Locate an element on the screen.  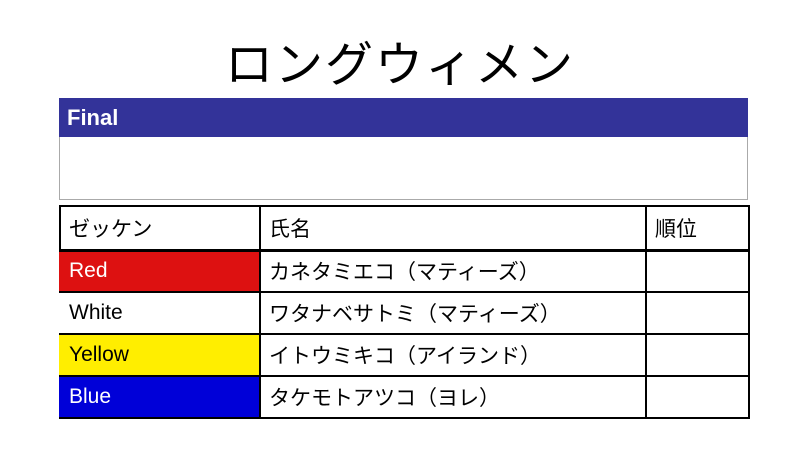
column-header-name: 氏名 is located at coordinates (453, 228).